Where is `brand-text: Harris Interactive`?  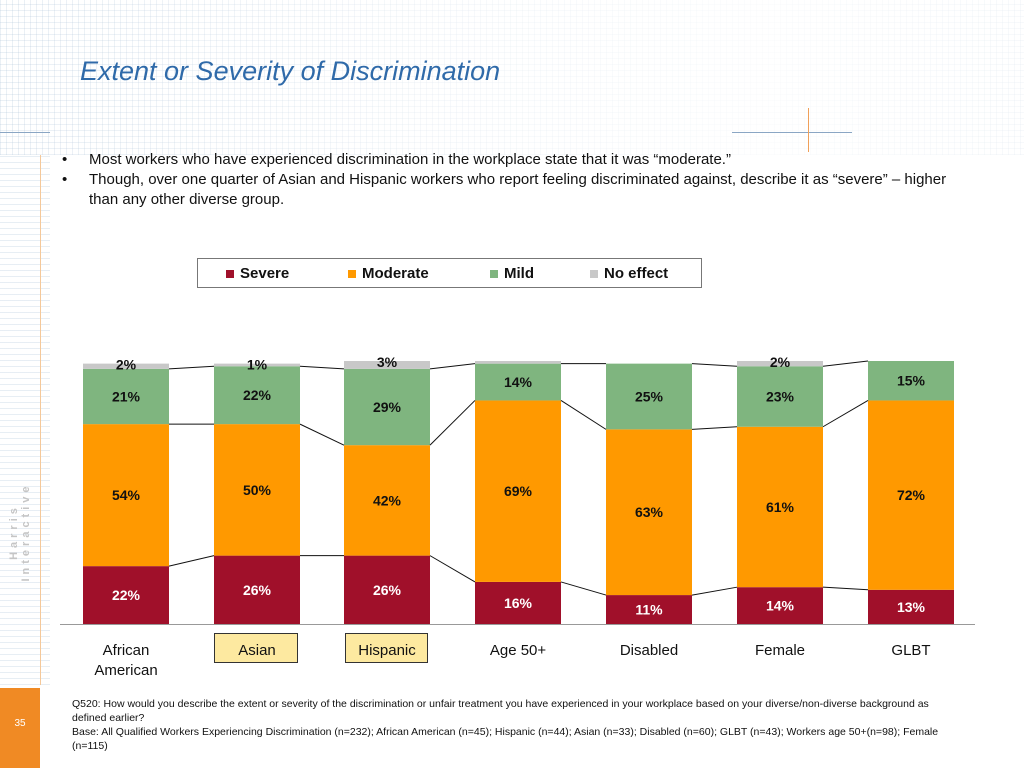 brand-text: Harris Interactive is located at coordinates (20, 532).